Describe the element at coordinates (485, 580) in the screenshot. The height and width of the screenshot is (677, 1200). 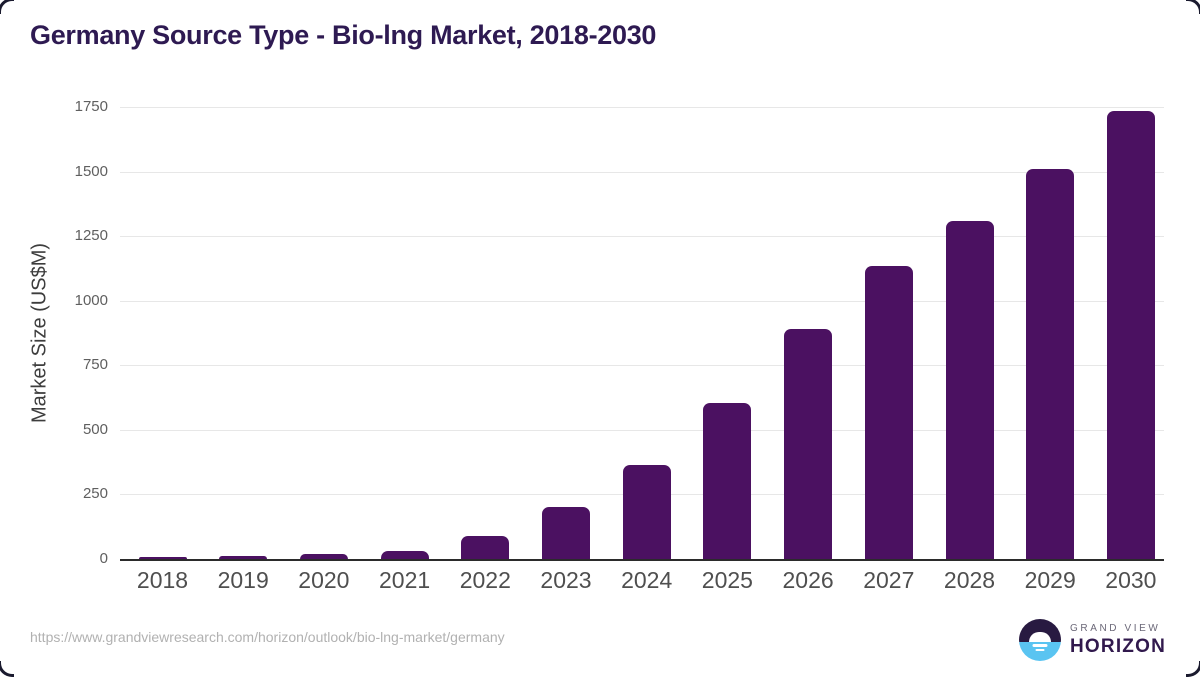
I see `x-tick-label-2022: 2022` at that location.